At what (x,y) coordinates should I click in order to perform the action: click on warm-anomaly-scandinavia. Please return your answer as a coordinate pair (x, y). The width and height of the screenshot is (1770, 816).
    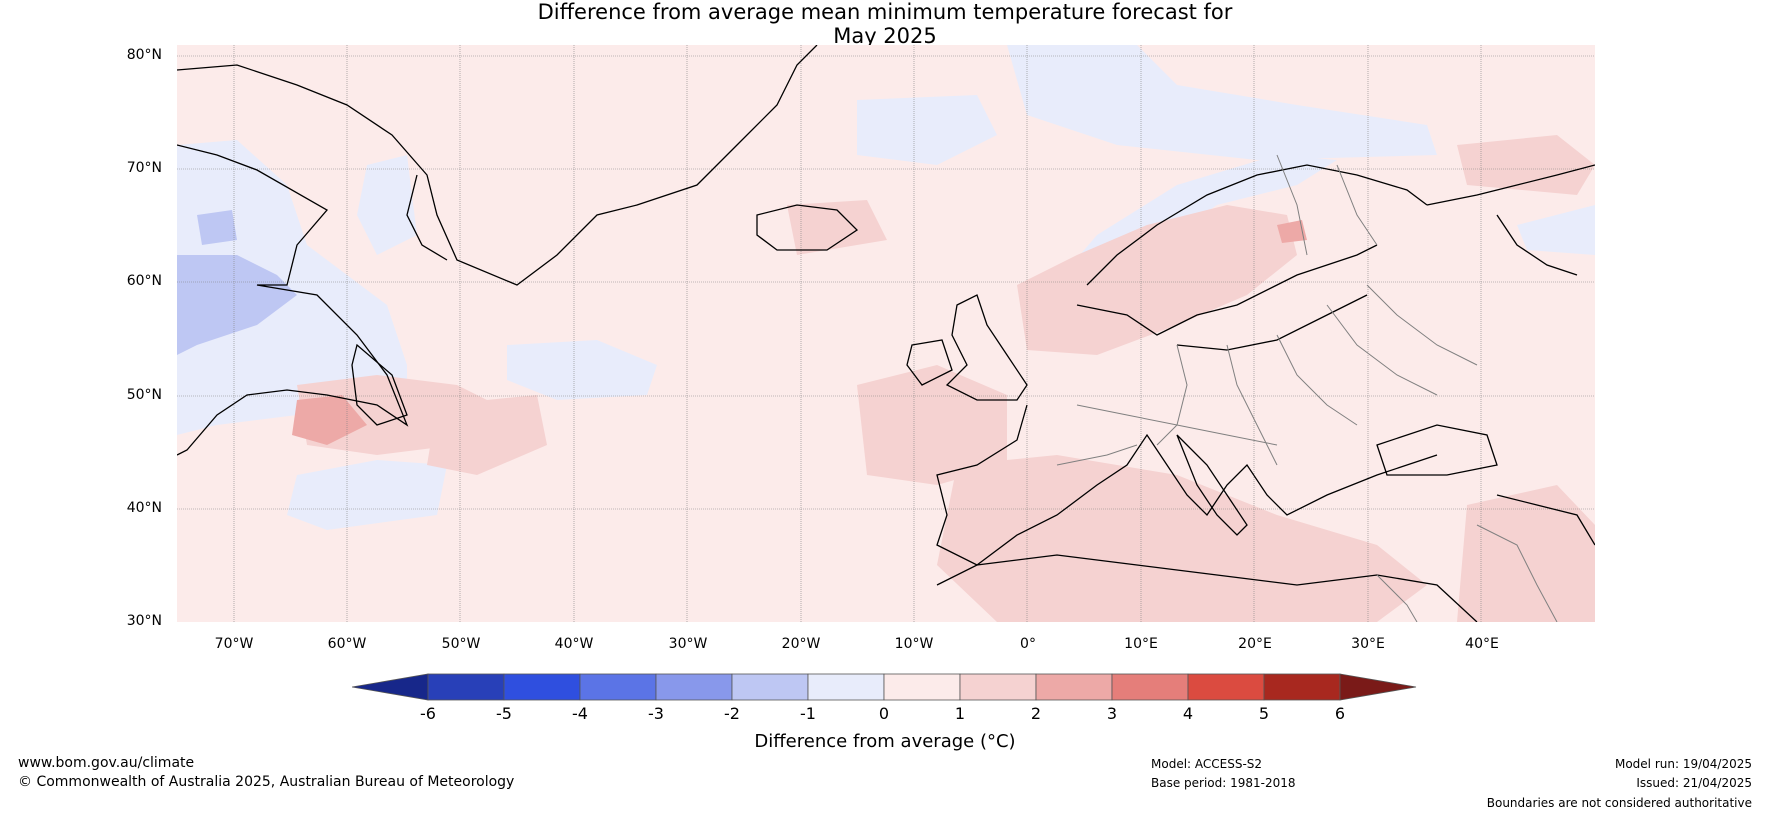
    Looking at the image, I should click on (1157, 280).